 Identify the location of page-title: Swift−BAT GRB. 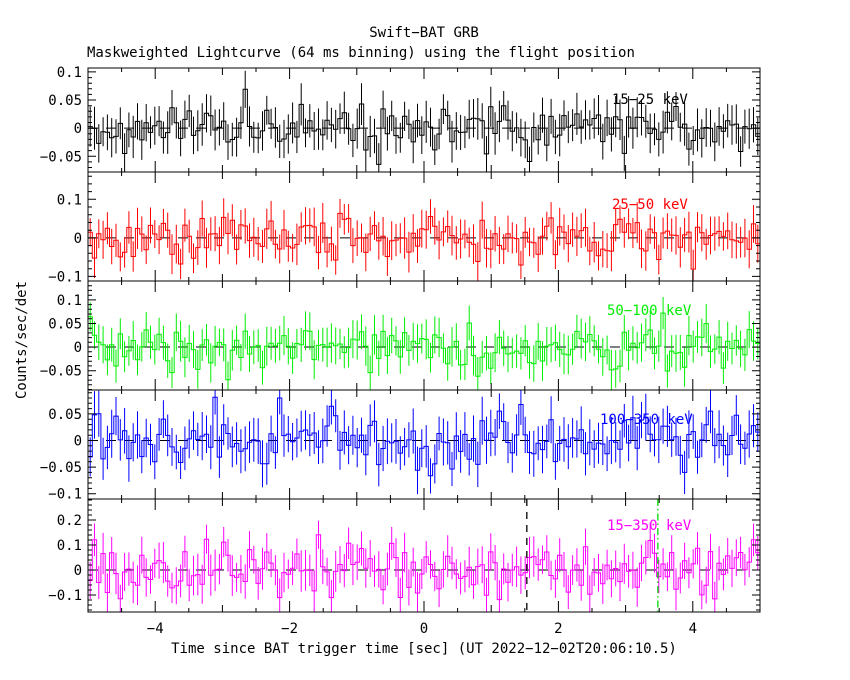
(424, 33).